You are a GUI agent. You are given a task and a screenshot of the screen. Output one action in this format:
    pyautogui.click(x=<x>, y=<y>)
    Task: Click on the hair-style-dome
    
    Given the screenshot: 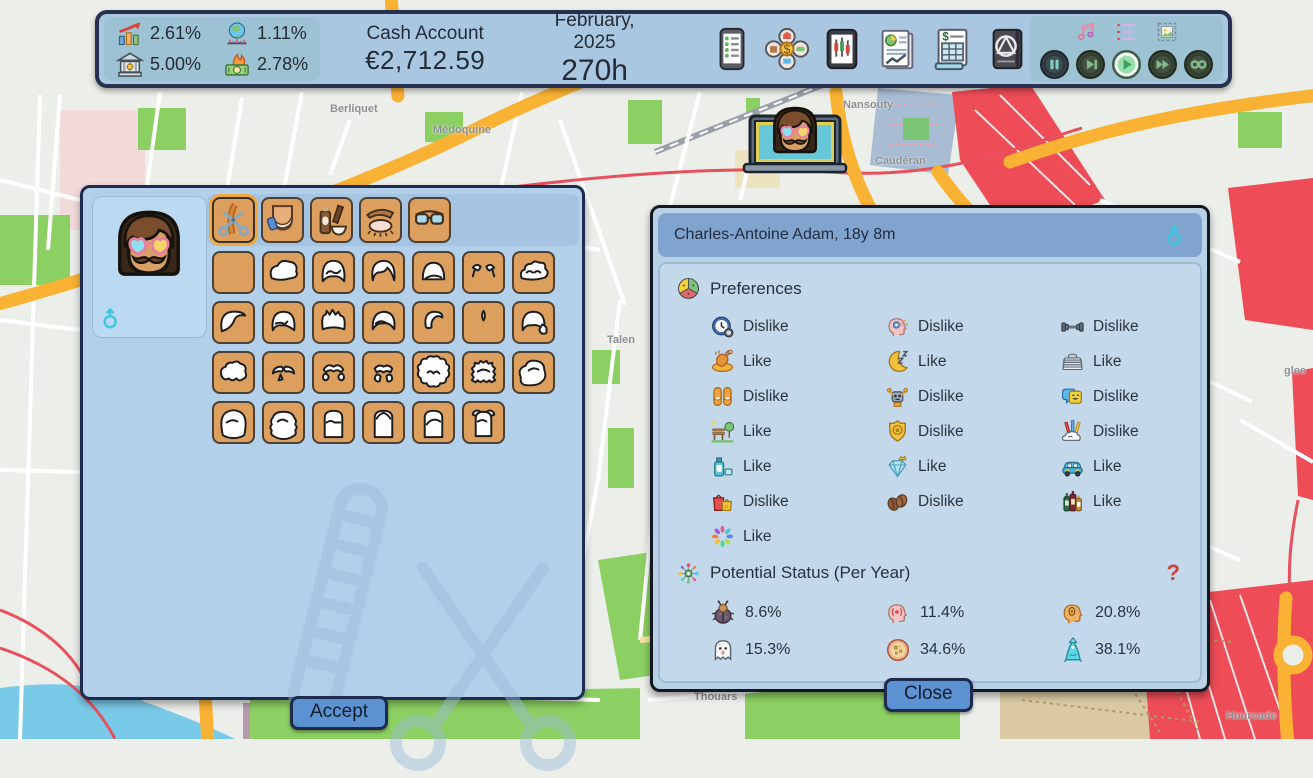 What is the action you would take?
    pyautogui.click(x=333, y=272)
    